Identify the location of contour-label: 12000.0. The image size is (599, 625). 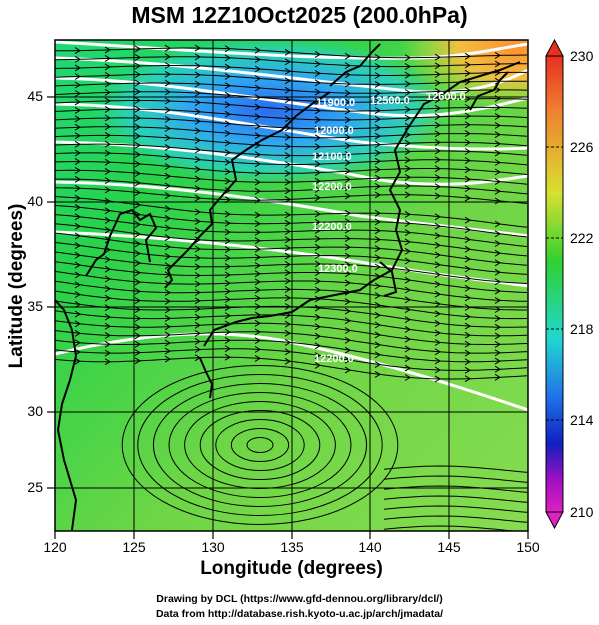
(334, 131).